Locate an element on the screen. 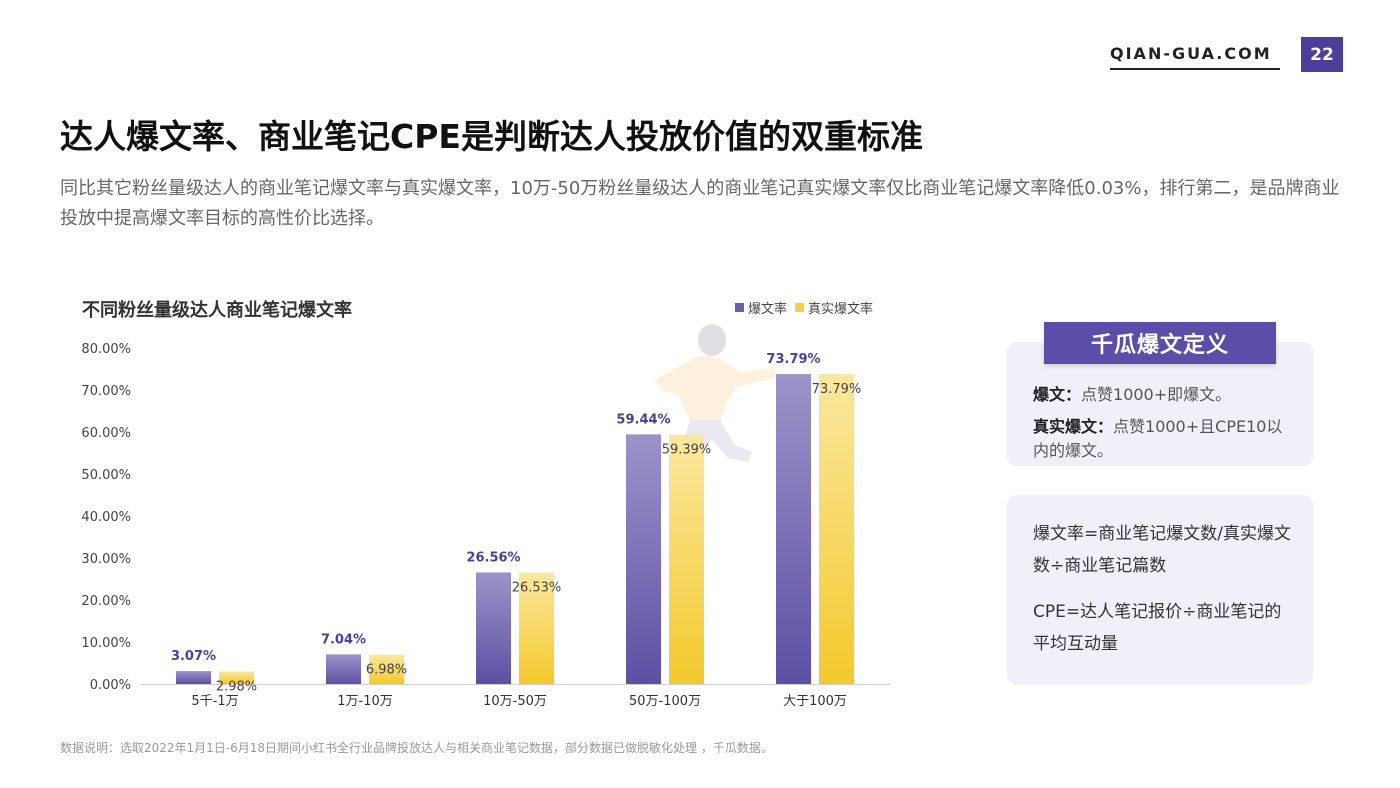  x-tick-label: 50万-100万 is located at coordinates (665, 701).